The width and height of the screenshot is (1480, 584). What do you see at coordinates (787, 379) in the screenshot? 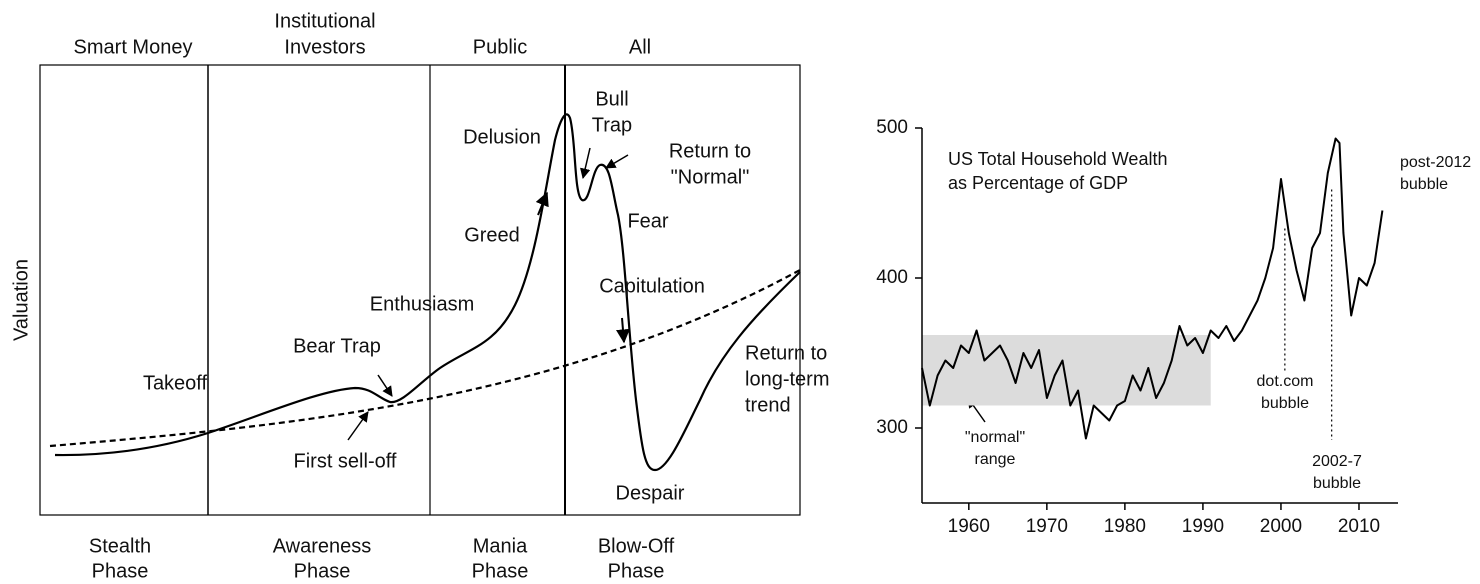
I see `annotation: long-term` at bounding box center [787, 379].